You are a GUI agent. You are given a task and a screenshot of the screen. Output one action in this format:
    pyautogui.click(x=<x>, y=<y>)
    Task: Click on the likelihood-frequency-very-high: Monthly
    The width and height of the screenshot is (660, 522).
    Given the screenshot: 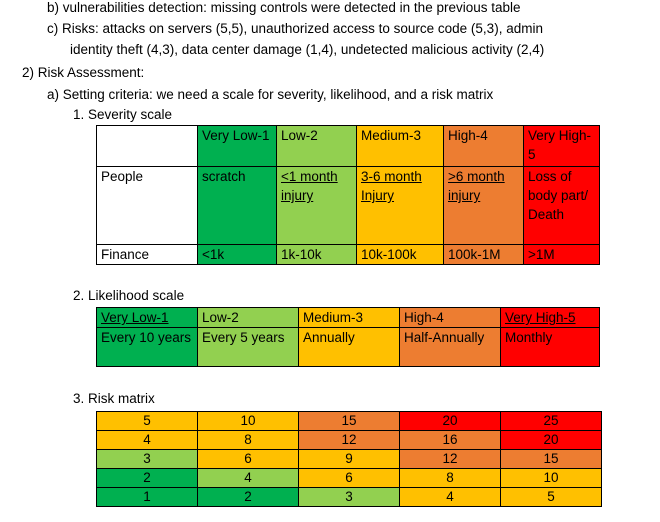 What is the action you would take?
    pyautogui.click(x=550, y=347)
    